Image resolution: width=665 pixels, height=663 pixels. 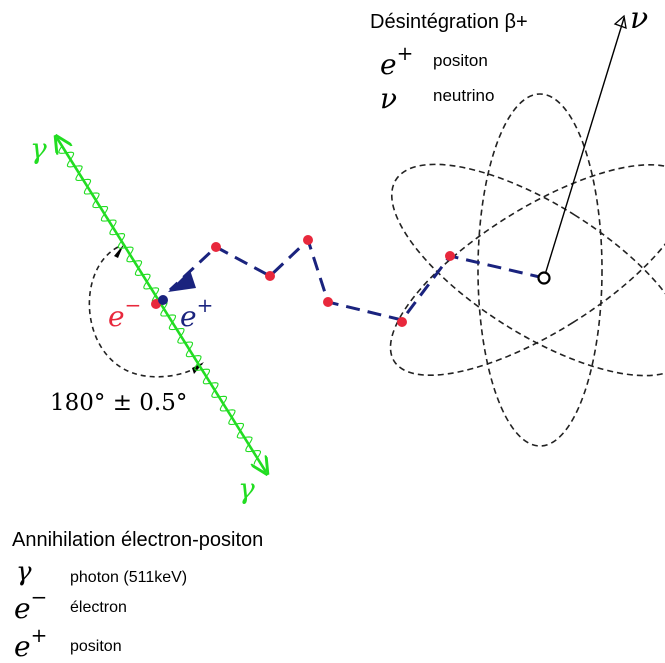 I want to click on gamma-label-bottom: γ, so click(x=246, y=488).